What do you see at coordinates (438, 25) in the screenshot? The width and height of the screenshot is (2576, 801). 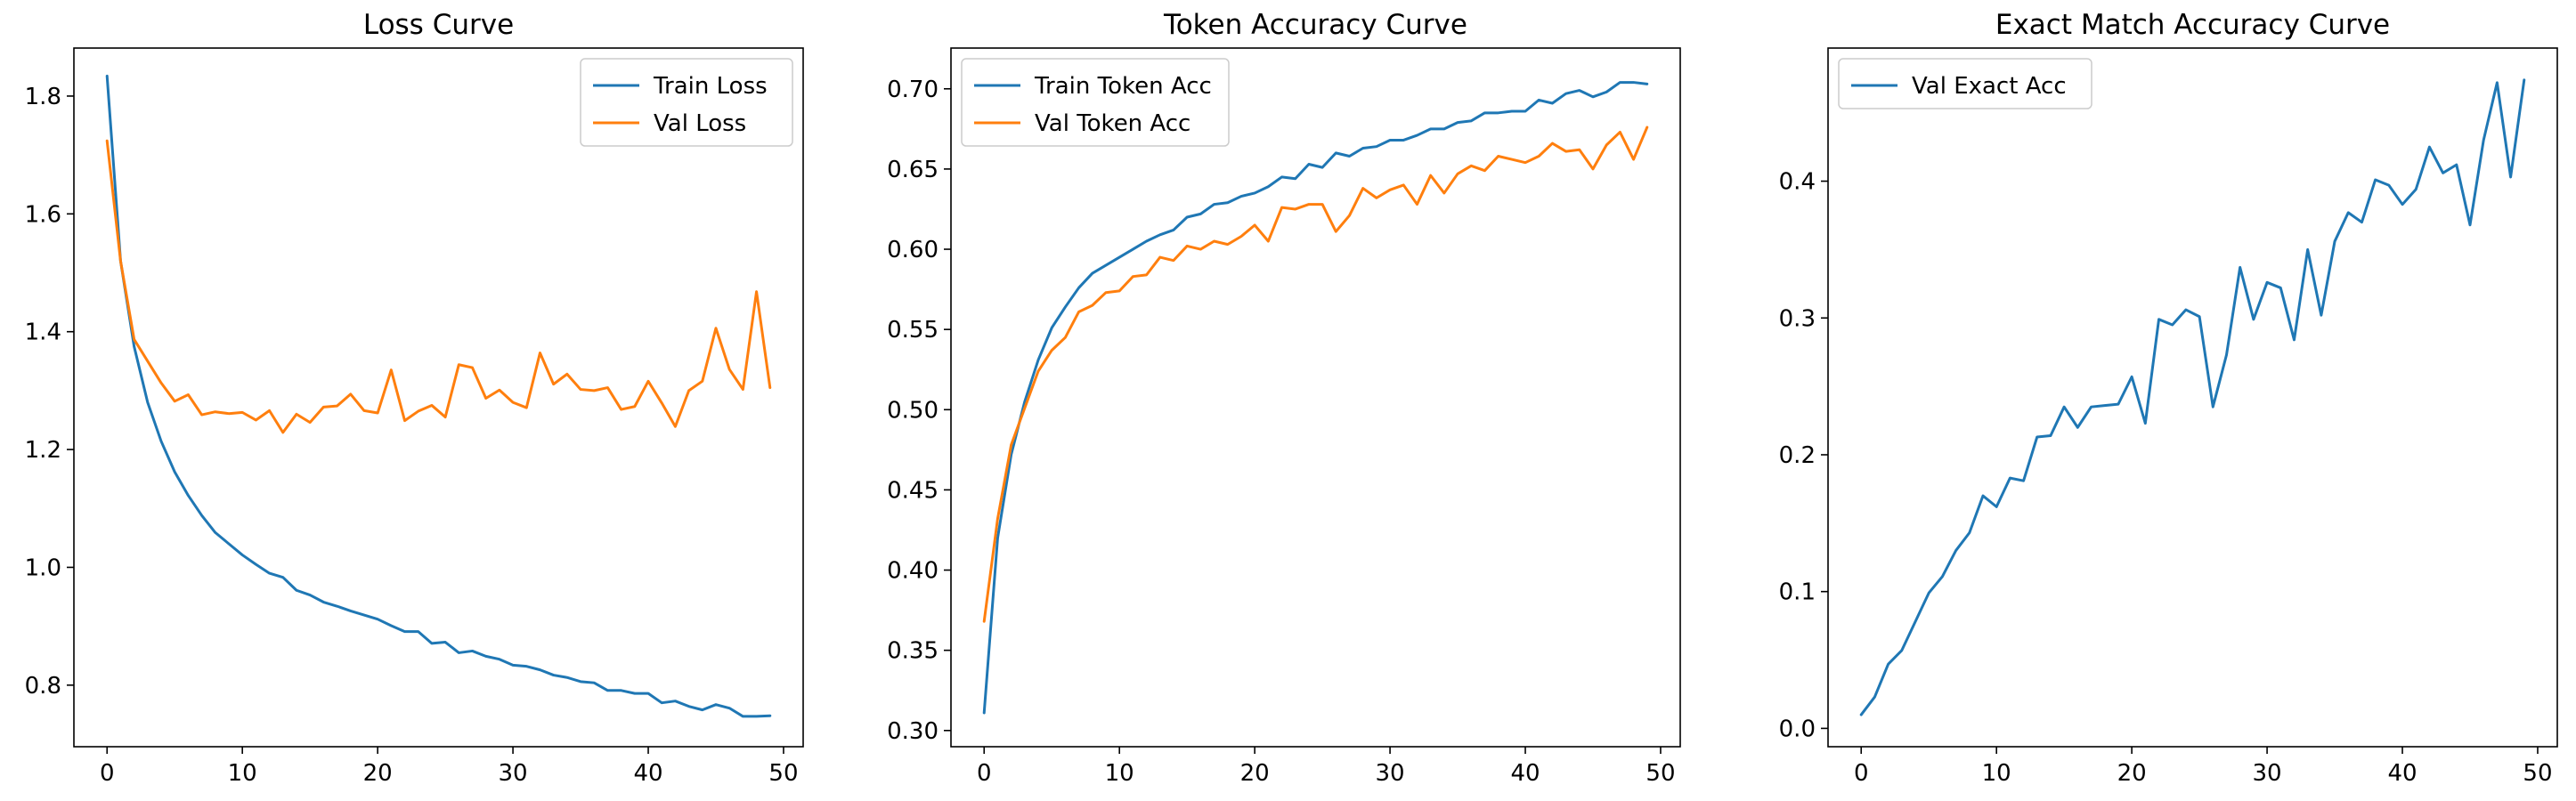 I see `chart-title: Loss Curve` at bounding box center [438, 25].